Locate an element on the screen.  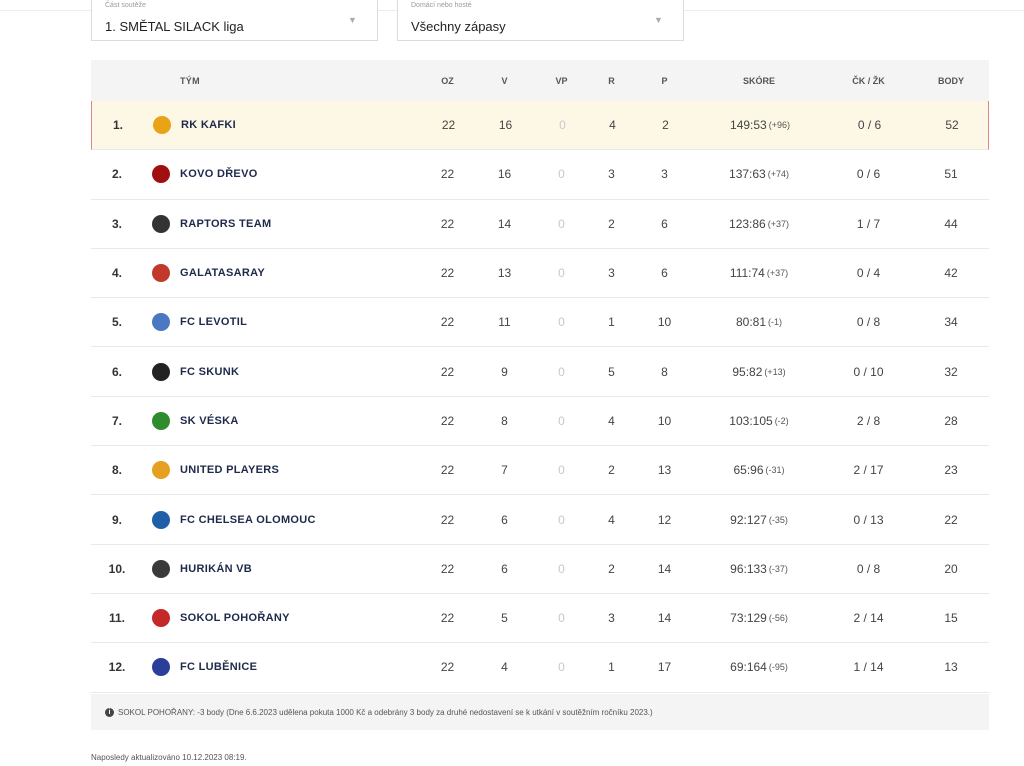
score-diff: (-2) is located at coordinates (781, 420).